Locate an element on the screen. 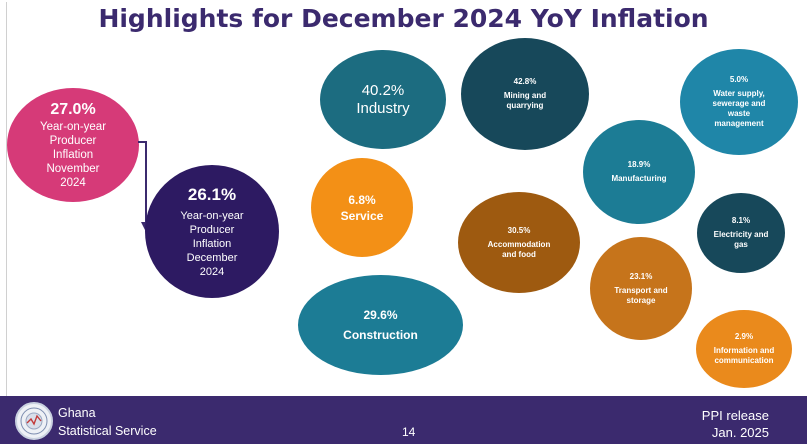 This screenshot has width=807, height=444. service-label: Service is located at coordinates (362, 215).